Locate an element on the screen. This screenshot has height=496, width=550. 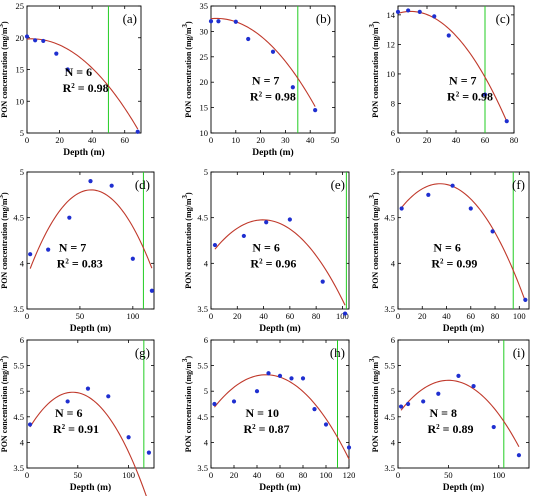
panel-label: (a) is located at coordinates (130, 18).